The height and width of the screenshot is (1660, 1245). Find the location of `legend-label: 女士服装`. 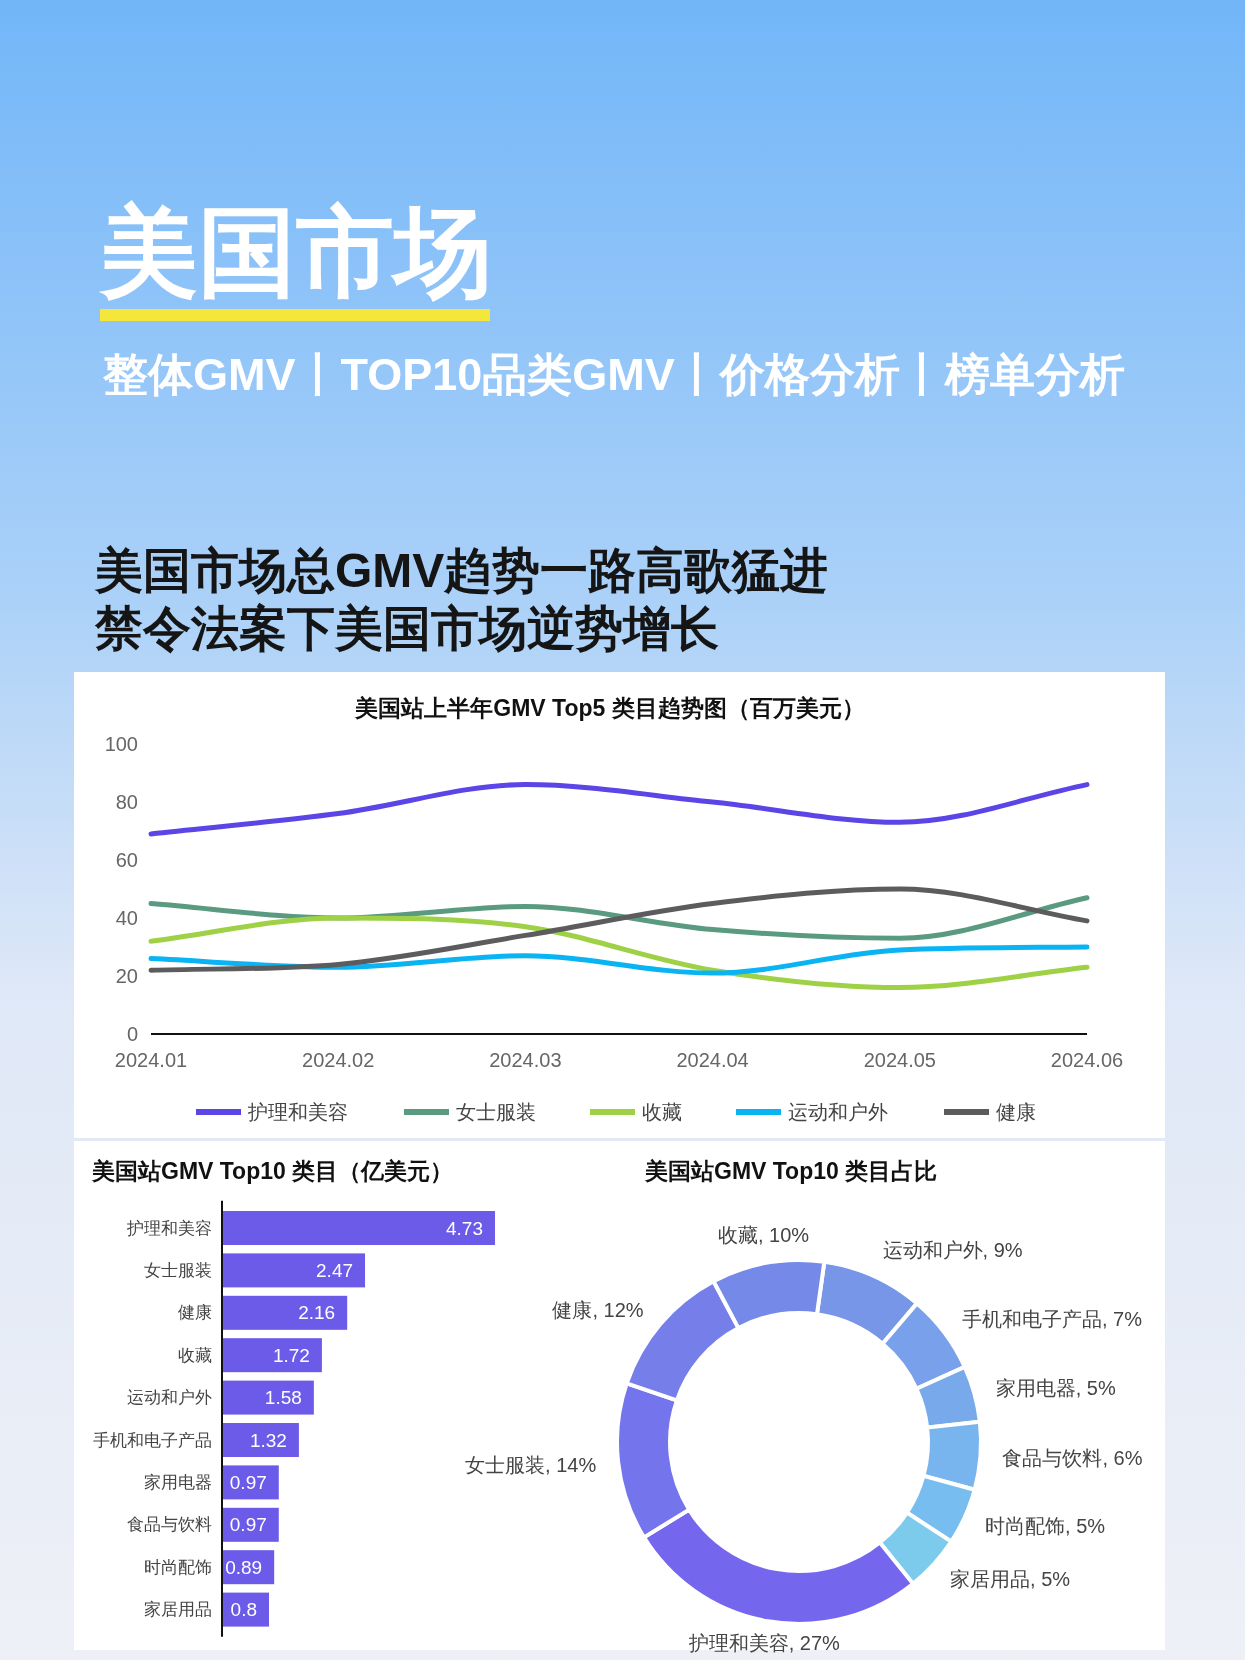

legend-label: 女士服装 is located at coordinates (496, 1112).